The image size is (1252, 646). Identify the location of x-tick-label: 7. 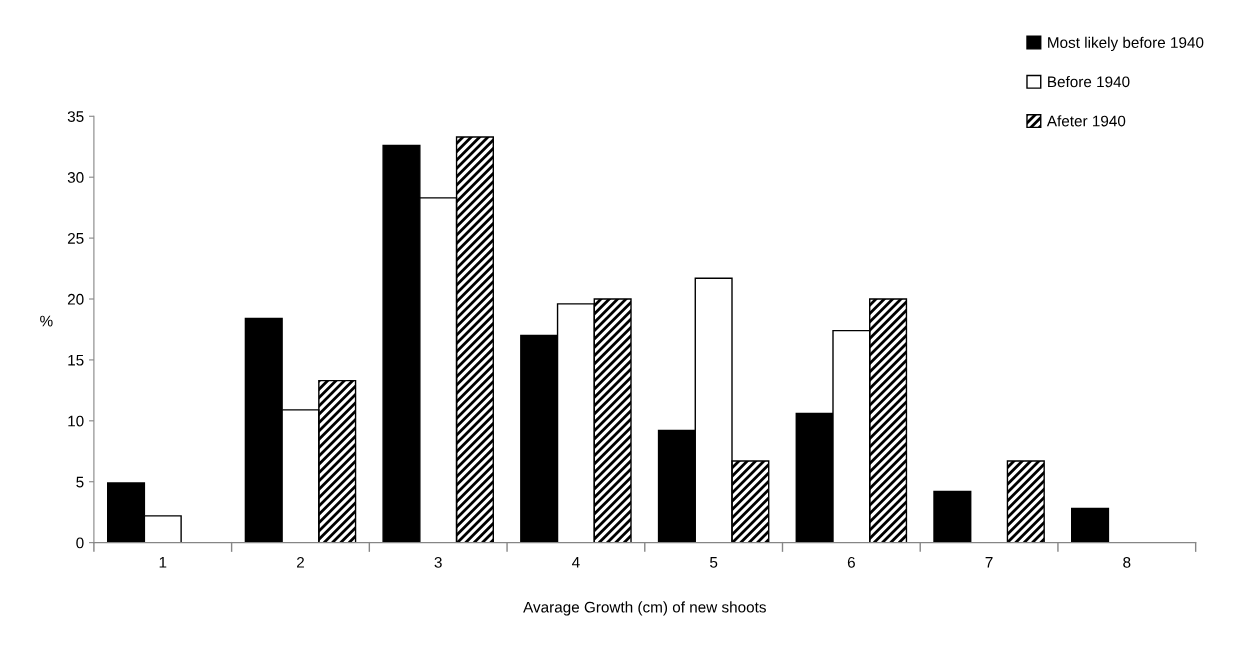
(989, 562).